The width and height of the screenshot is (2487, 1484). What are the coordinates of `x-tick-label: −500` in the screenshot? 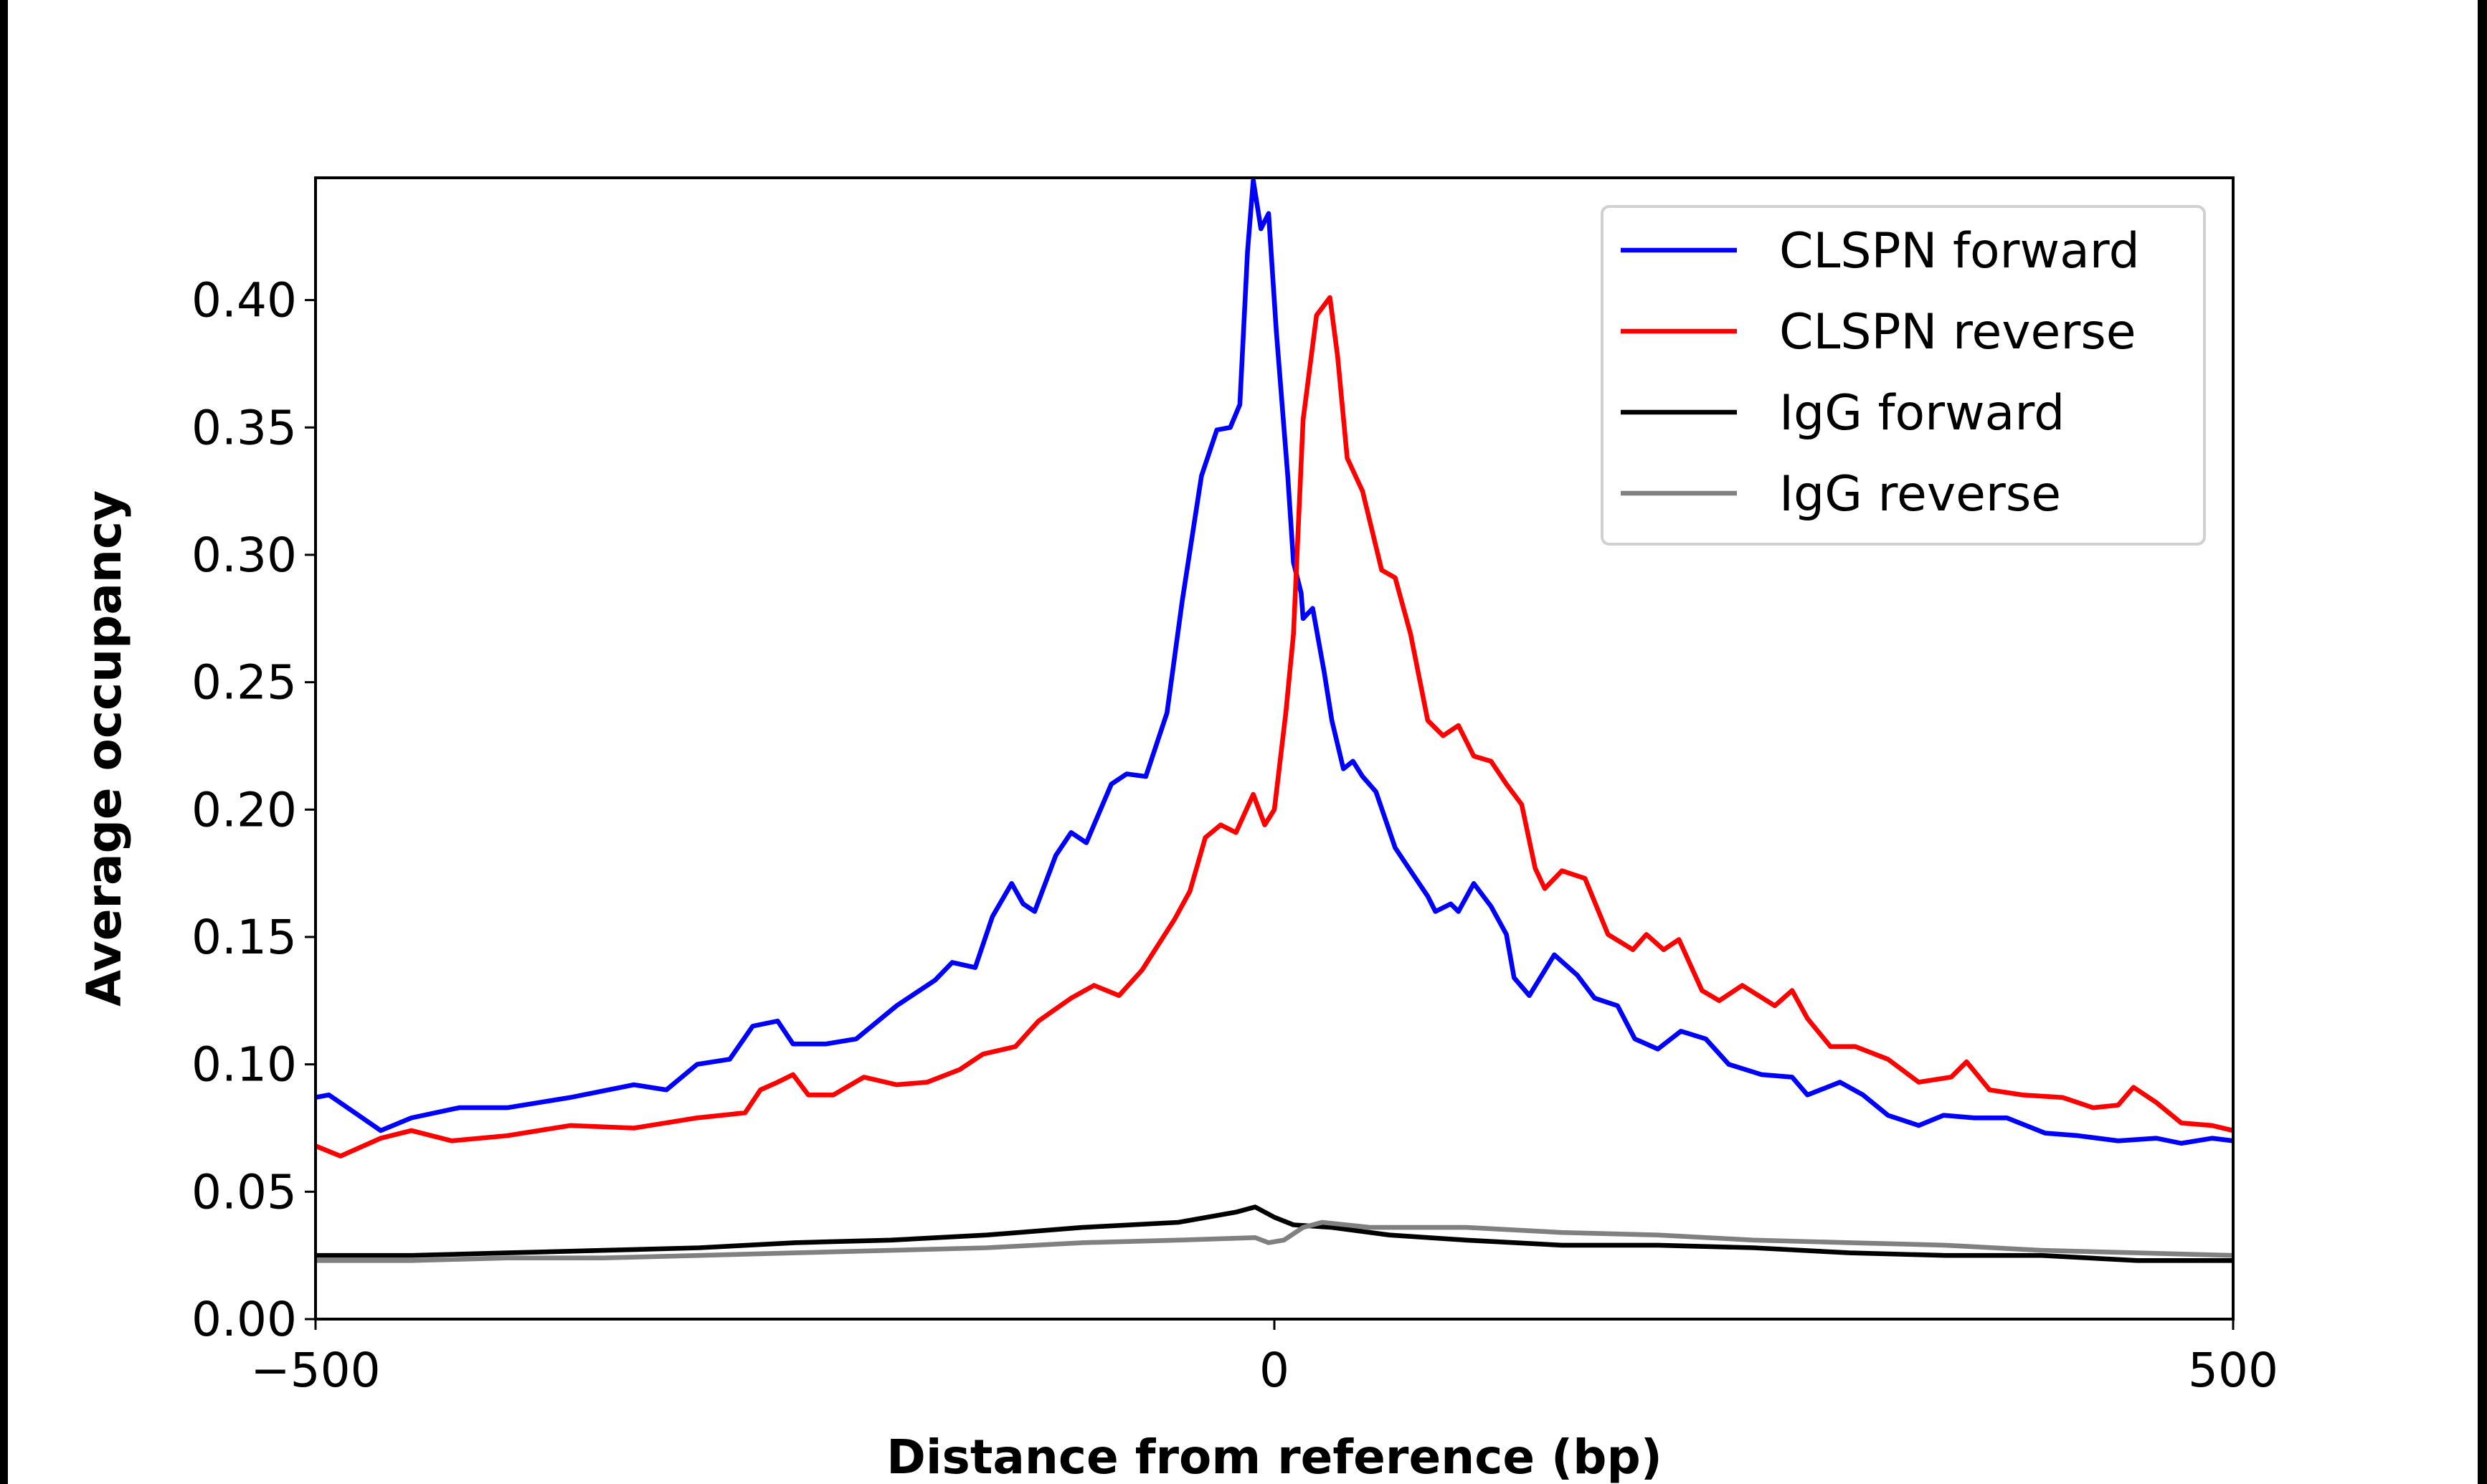 It's located at (315, 1371).